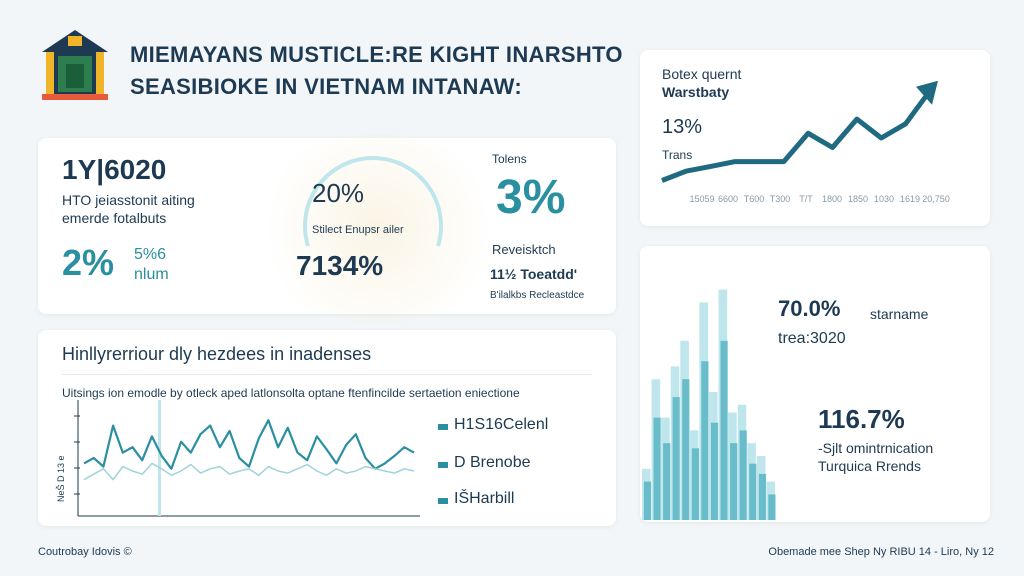  I want to click on house-icon, so click(75, 65).